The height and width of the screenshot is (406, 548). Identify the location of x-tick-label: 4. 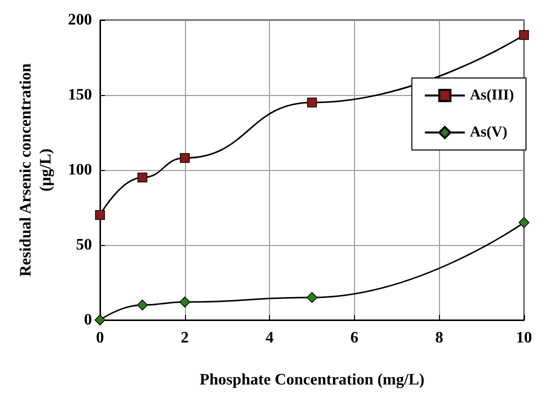
(270, 338).